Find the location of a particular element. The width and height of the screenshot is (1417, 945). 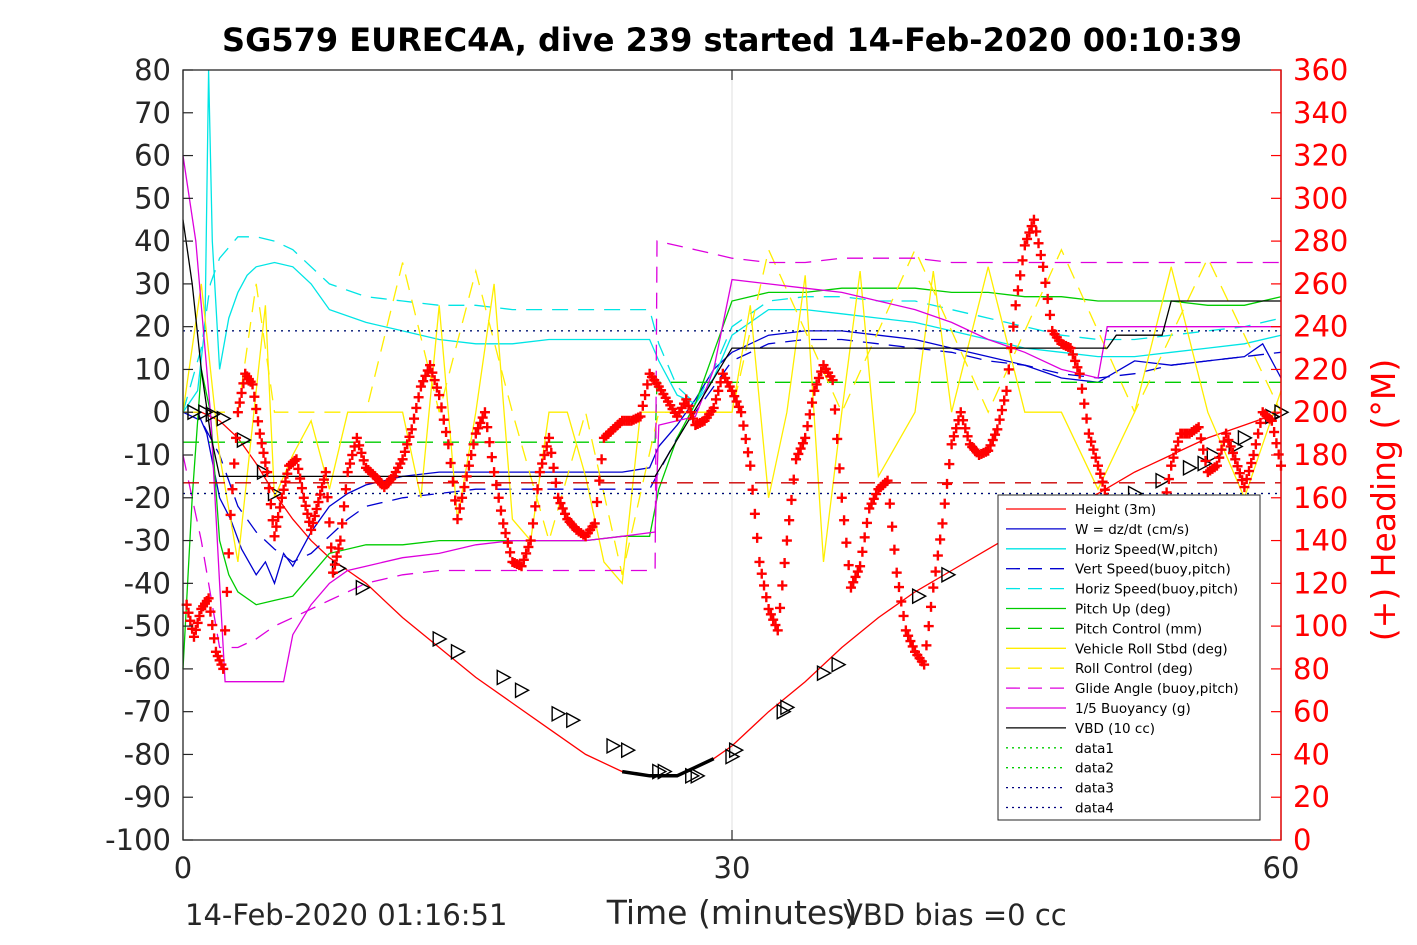

height-bottom-segment is located at coordinates (668, 767).